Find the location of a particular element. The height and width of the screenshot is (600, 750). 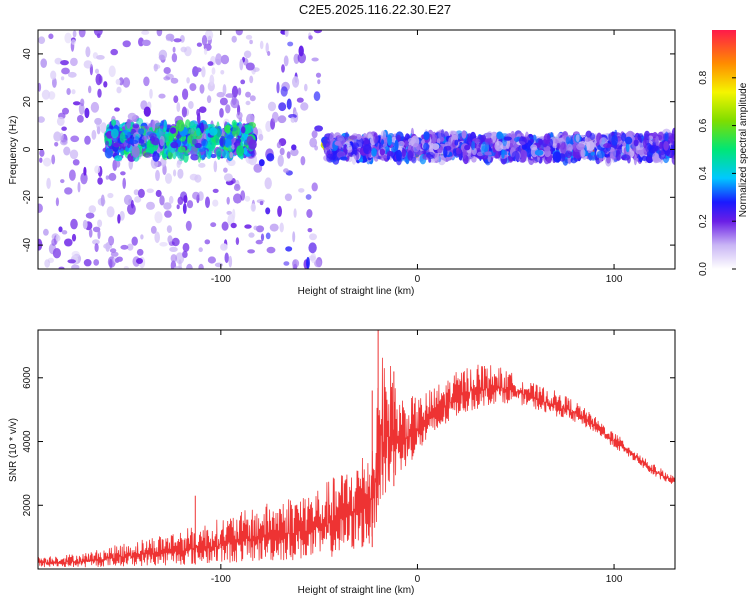

x-tick-label: 0 is located at coordinates (418, 279).